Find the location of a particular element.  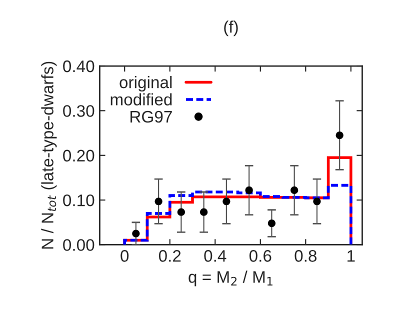

x-axis-title: q = M$_{2}$ / M$_{1}$ is located at coordinates (230, 278).